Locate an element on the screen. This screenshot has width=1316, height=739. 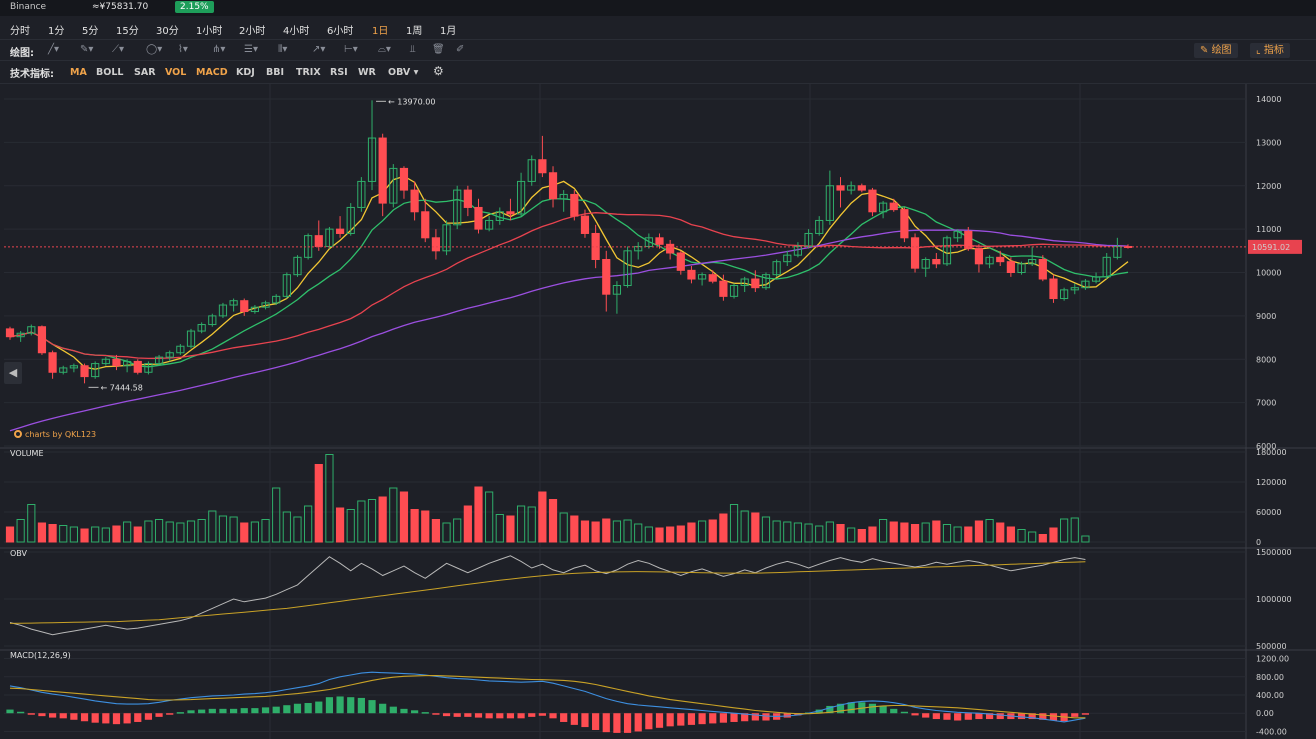
gann-tool-icon: ⦀▾ is located at coordinates (283, 49).